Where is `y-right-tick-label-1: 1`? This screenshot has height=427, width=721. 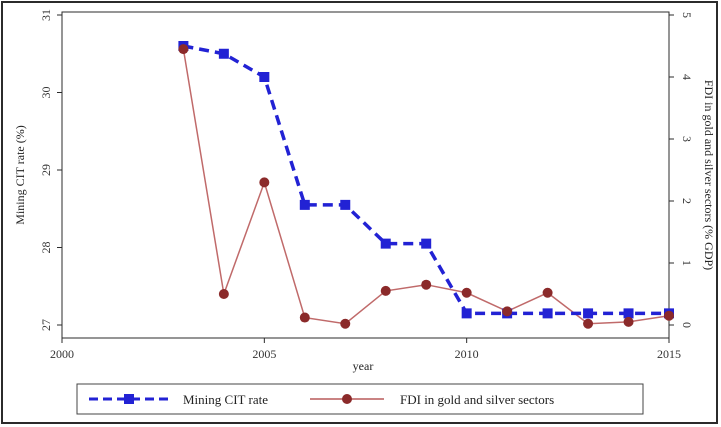 y-right-tick-label-1: 1 is located at coordinates (687, 263).